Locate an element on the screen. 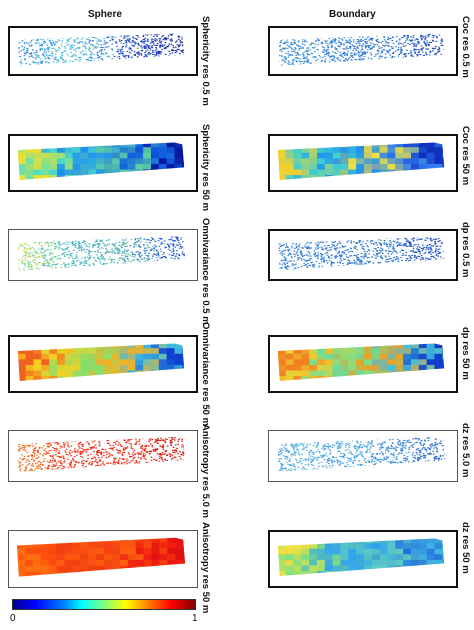 Image resolution: width=474 pixels, height=630 pixels. panel-anisotropy-5m is located at coordinates (103, 456).